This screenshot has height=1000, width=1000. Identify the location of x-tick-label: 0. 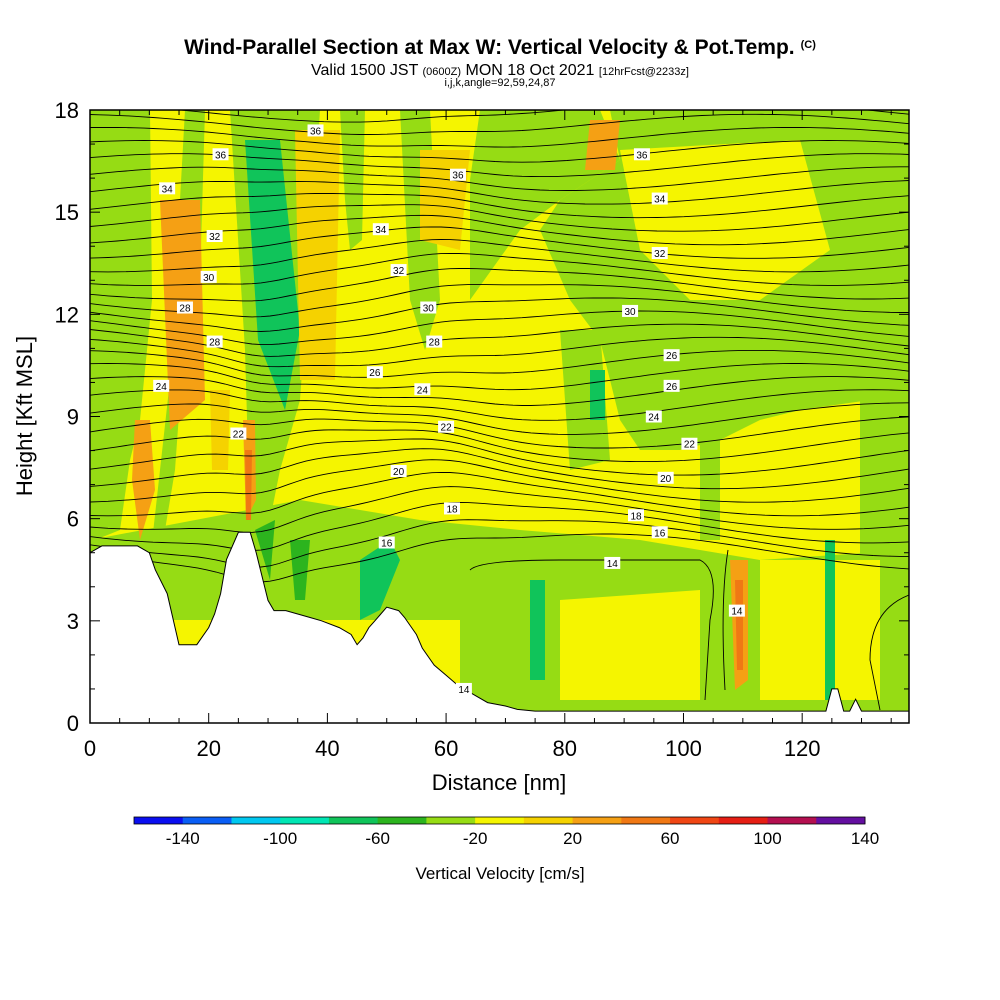
(90, 748).